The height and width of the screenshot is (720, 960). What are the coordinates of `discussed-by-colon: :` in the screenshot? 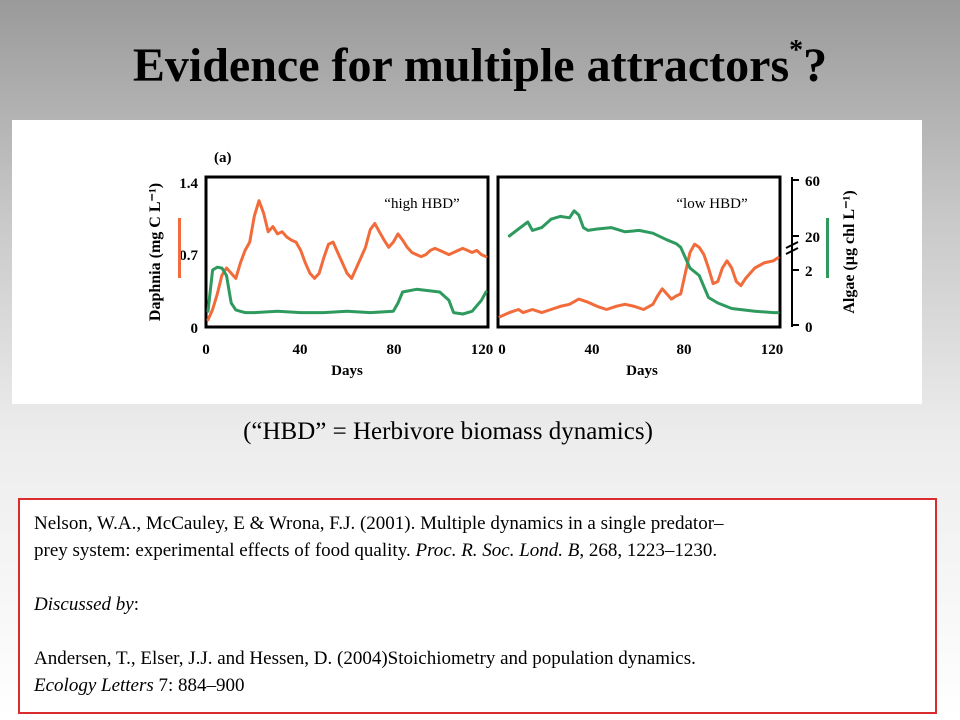 It's located at (136, 604).